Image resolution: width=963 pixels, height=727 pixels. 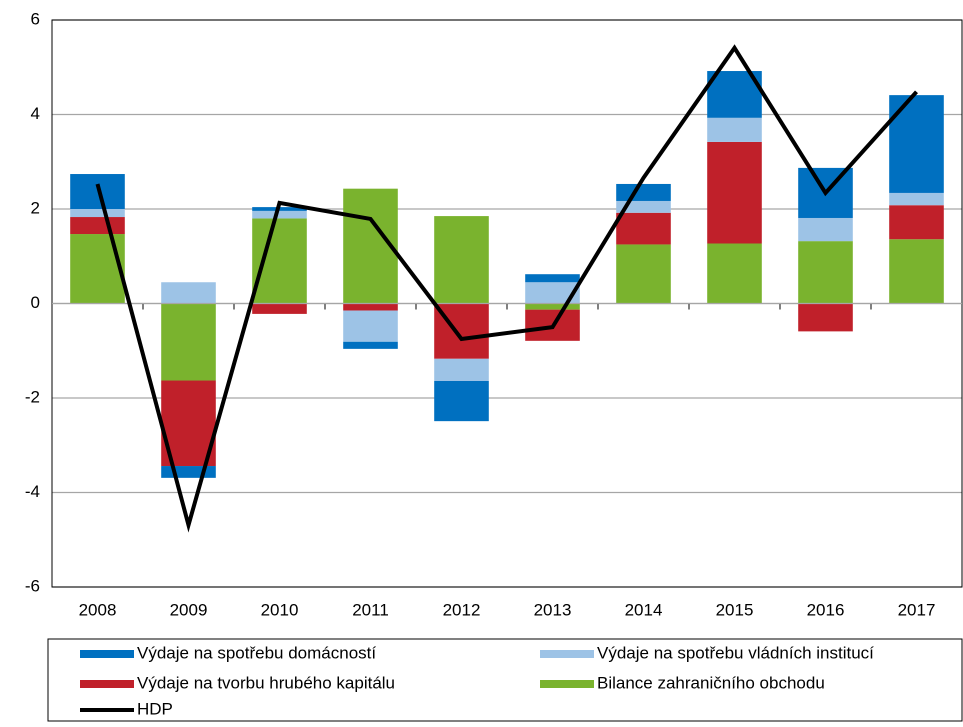 What do you see at coordinates (32, 396) in the screenshot?
I see `y-tick-label: -2` at bounding box center [32, 396].